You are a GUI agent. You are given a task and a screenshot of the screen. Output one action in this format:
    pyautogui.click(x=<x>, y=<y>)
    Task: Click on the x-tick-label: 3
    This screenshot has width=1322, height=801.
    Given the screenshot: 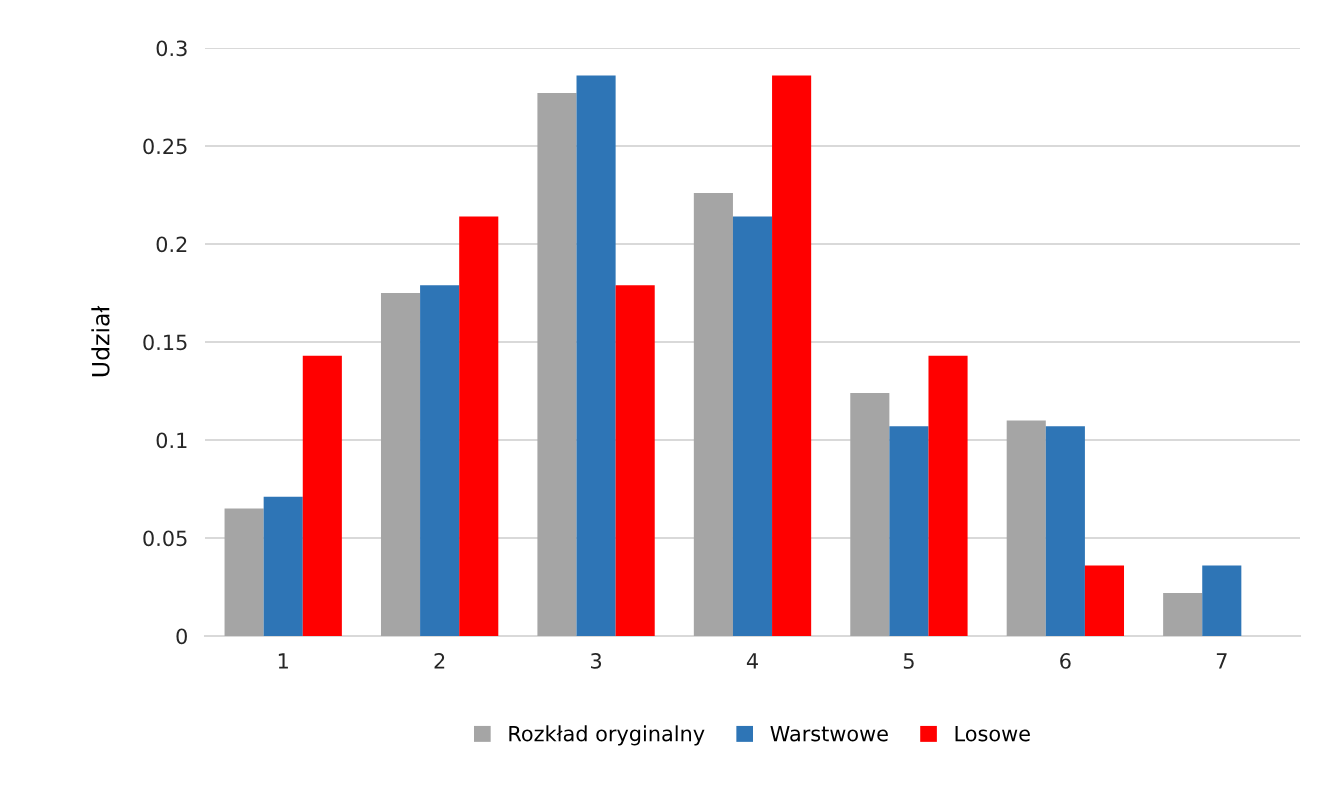 What is the action you would take?
    pyautogui.click(x=596, y=661)
    